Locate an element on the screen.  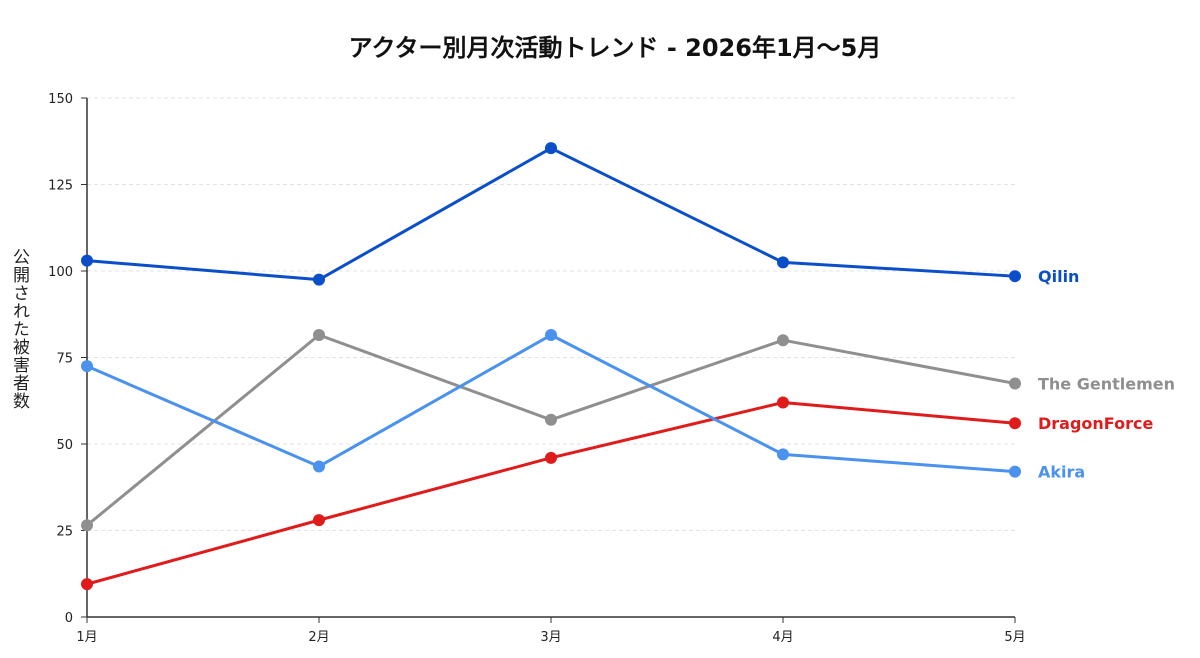
y-tick-label: 150 is located at coordinates (60, 99).